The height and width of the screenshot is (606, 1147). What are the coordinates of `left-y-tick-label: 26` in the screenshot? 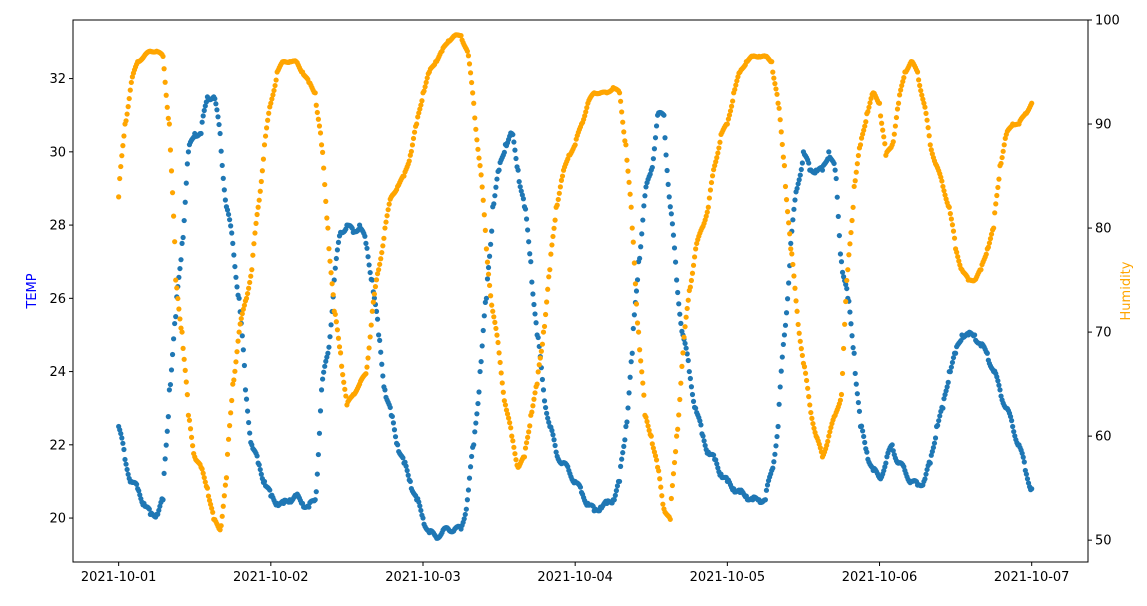 It's located at (57, 299).